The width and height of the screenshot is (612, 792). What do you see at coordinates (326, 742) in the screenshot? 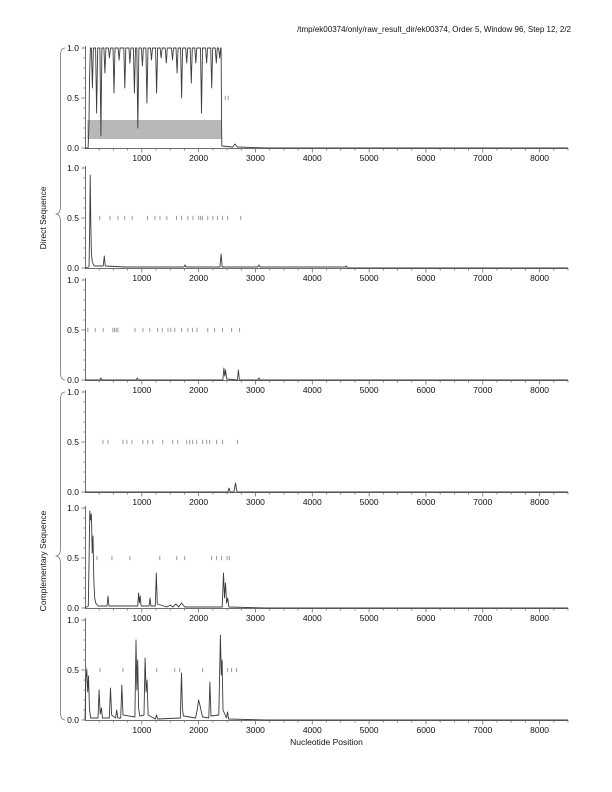
I see `x-axis-title: Nucleotide Position` at bounding box center [326, 742].